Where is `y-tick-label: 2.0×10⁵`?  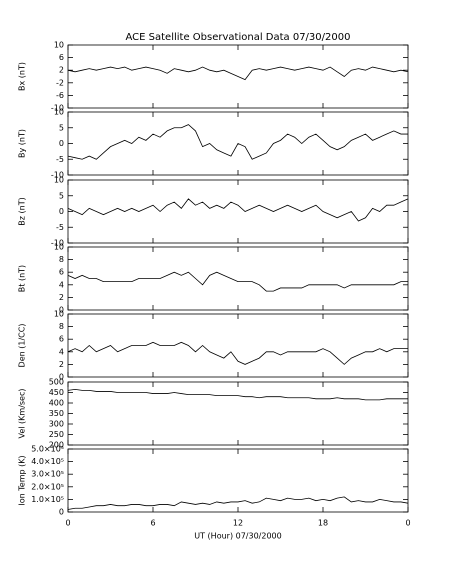
y-tick-label: 2.0×10⁵ is located at coordinates (47, 486).